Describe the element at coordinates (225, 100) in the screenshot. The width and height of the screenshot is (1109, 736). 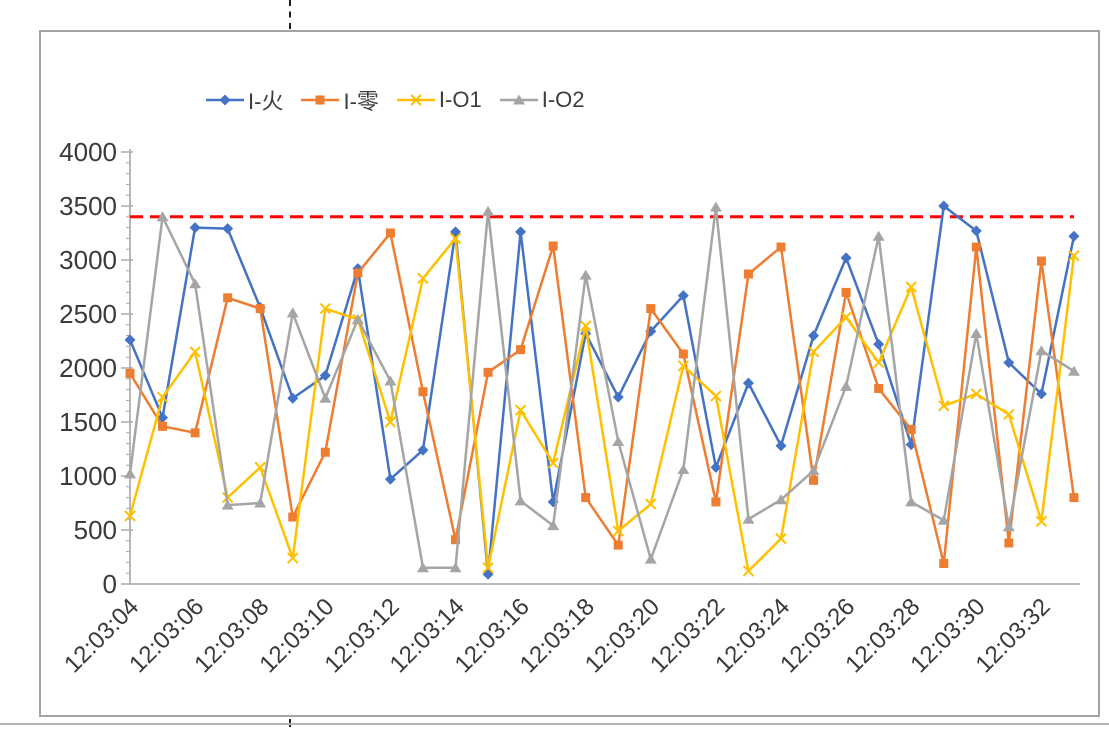
I see `diamond-legend-marker-icon` at that location.